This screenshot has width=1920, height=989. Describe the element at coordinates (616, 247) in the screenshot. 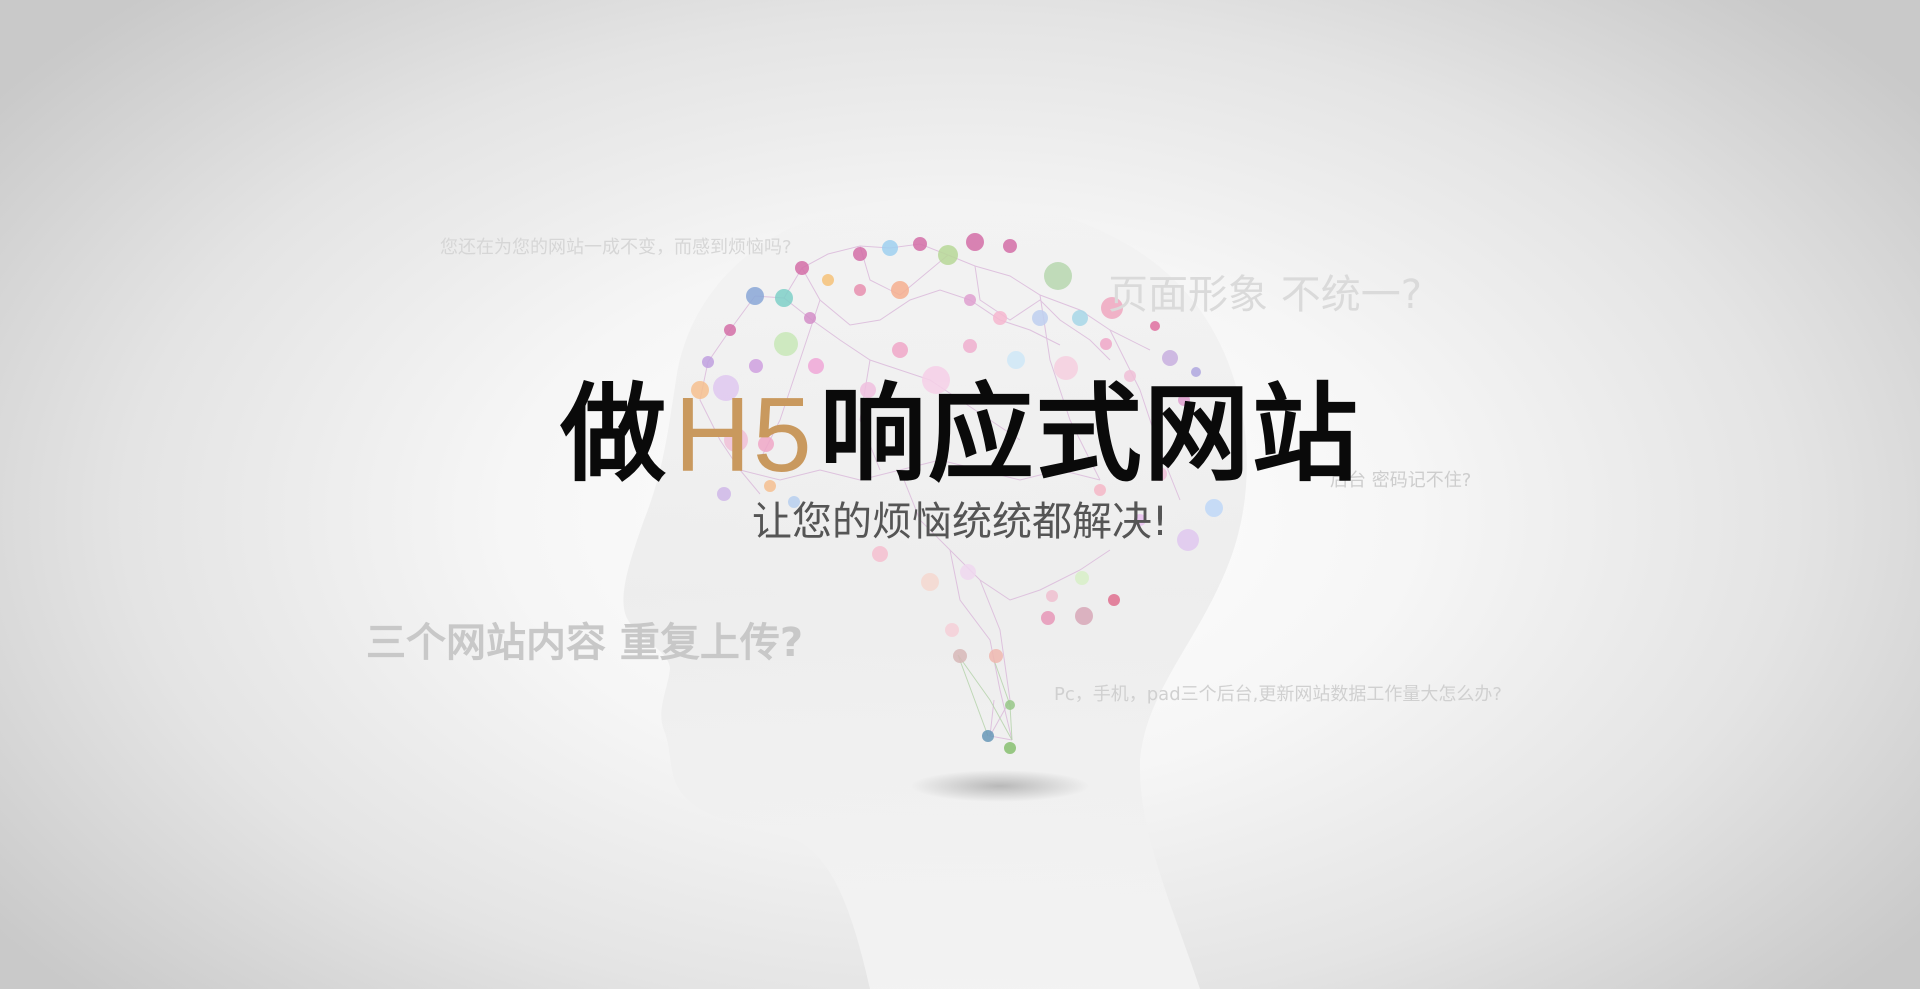

I see `floating-question-1: 您还在为您的网站一成不变，而感到烦恼吗?` at that location.